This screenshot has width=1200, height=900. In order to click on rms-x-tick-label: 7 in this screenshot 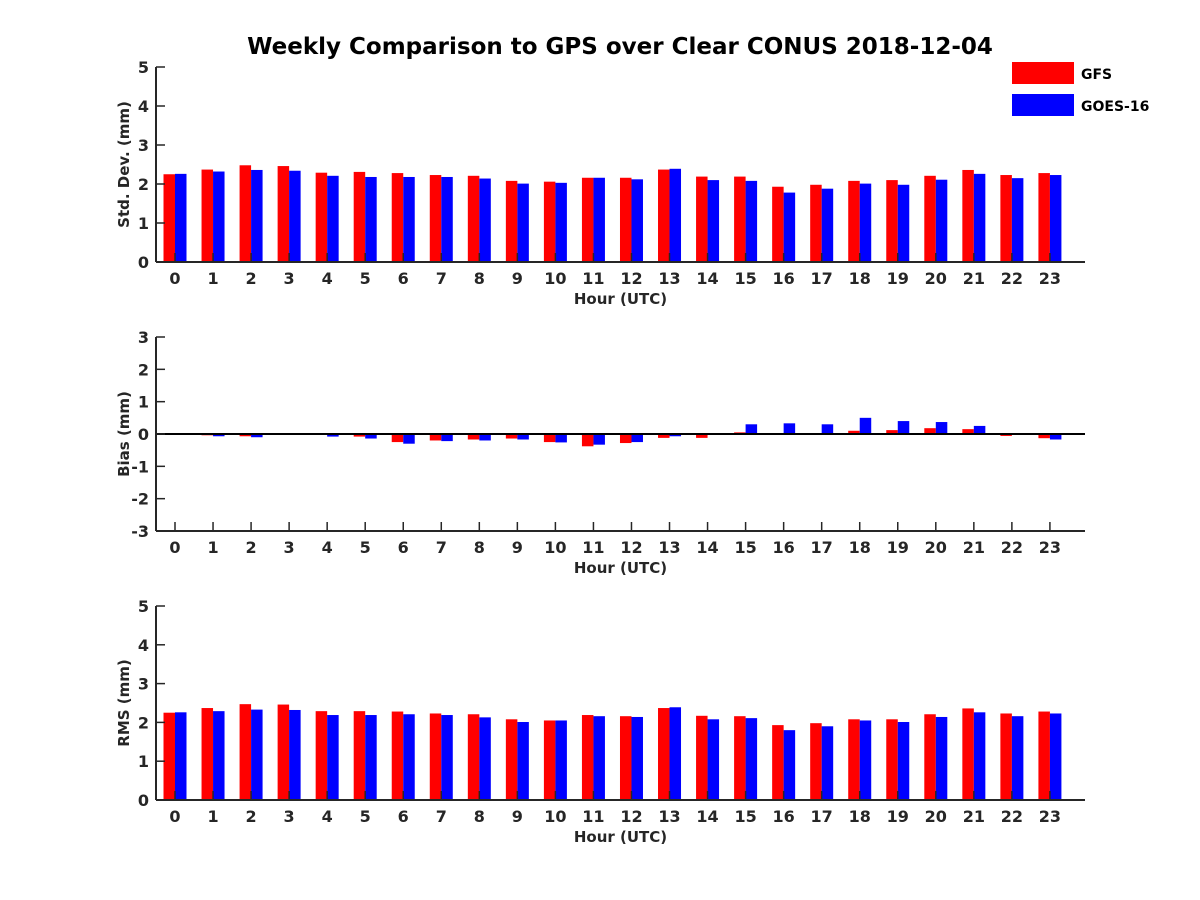, I will do `click(441, 816)`.